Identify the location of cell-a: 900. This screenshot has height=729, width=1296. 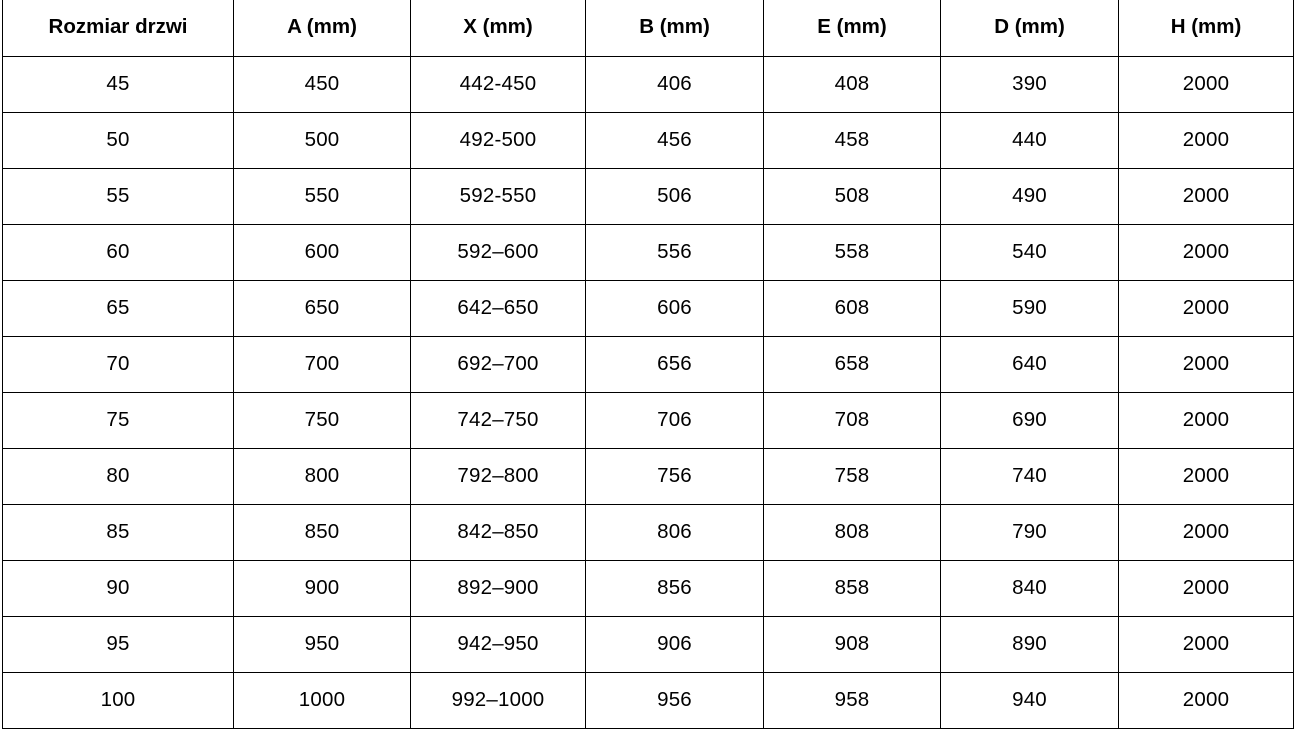
(322, 588).